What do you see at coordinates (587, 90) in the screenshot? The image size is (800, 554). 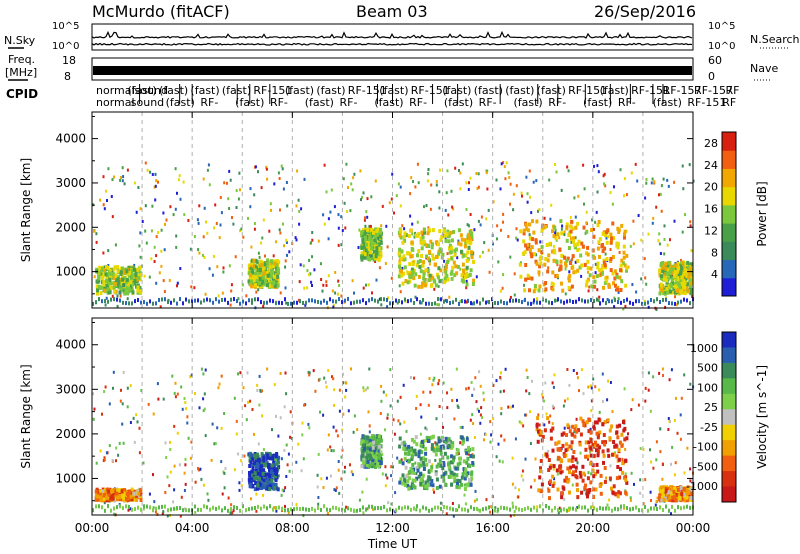 I see `cpid-label-row1: RF-151` at bounding box center [587, 90].